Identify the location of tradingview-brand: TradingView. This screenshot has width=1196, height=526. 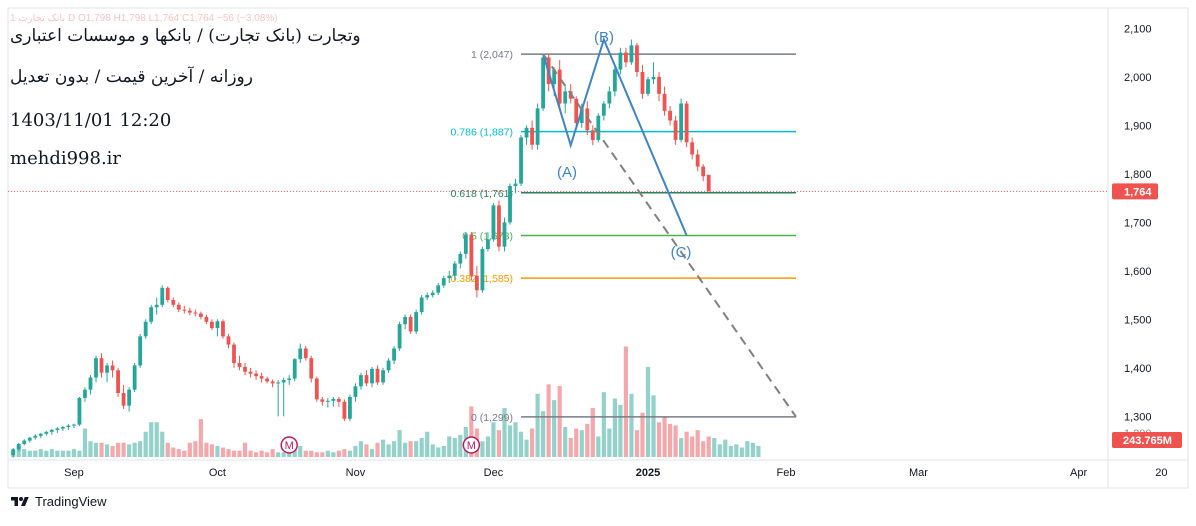
(58, 501).